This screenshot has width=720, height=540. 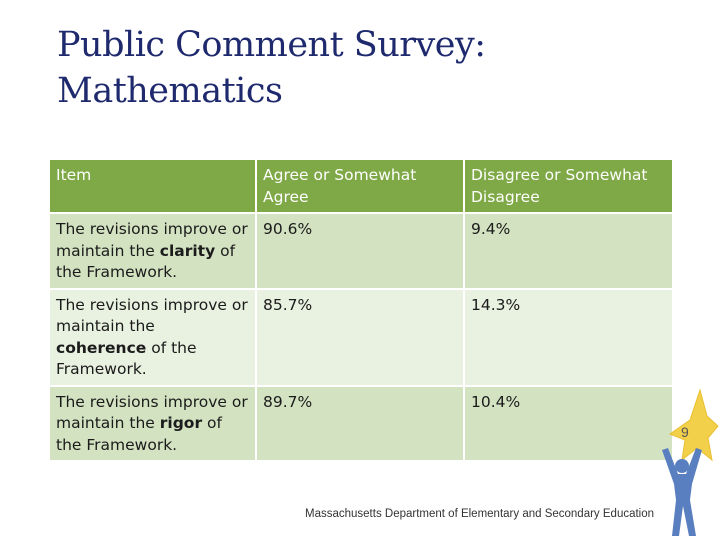 I want to click on header-item: Item, so click(x=152, y=186).